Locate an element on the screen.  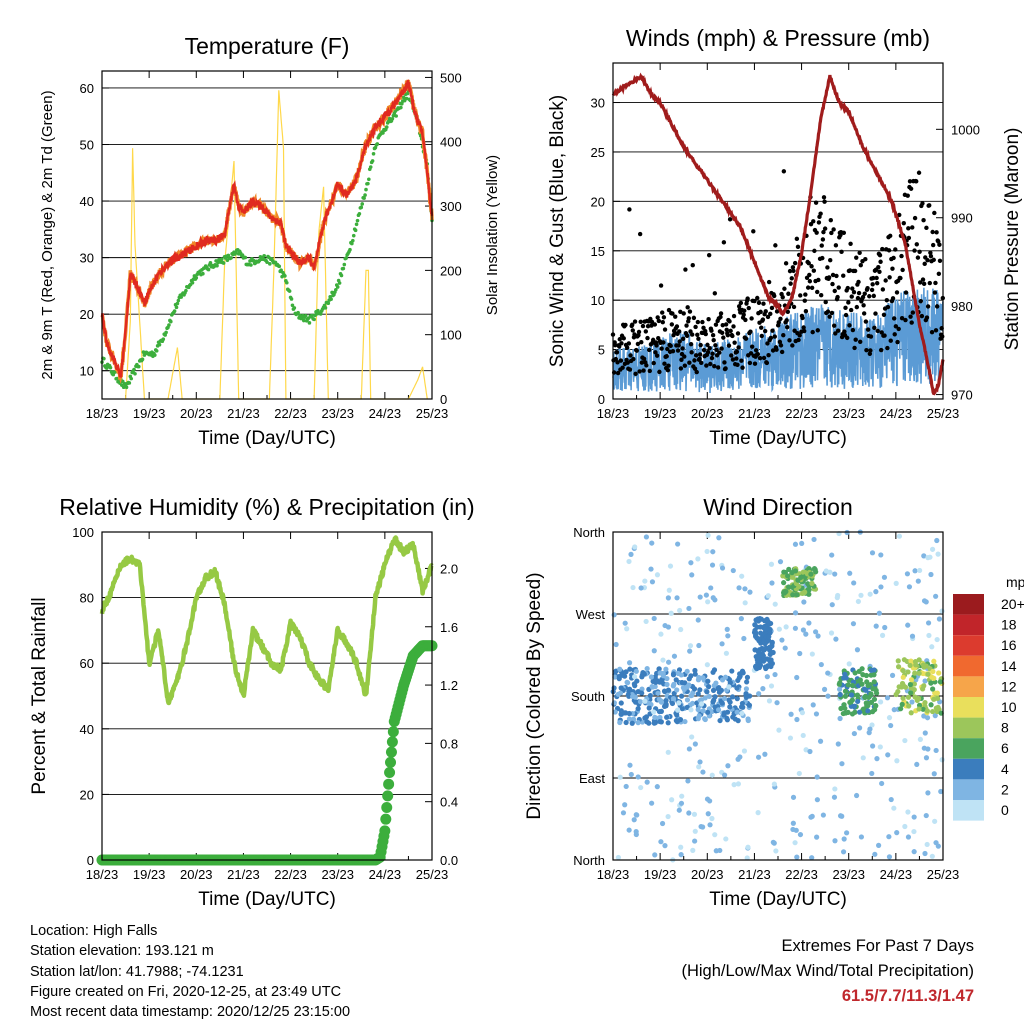
humidity-xtick-label: 22/23 is located at coordinates (290, 874).